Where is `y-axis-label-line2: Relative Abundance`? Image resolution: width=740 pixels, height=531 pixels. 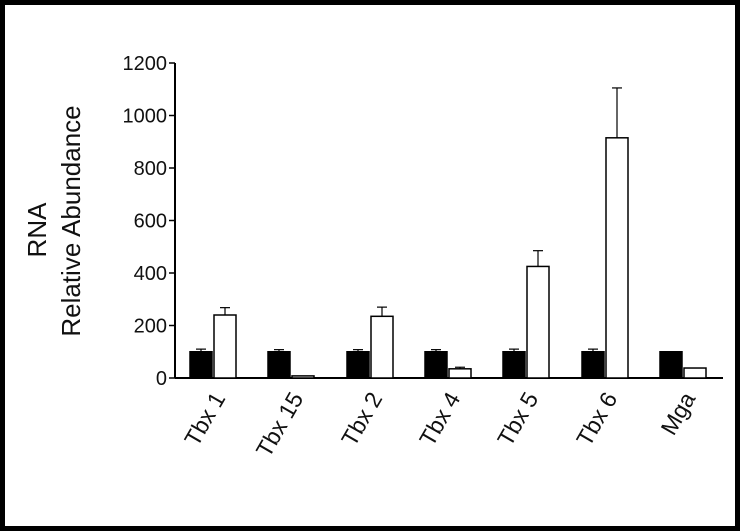 y-axis-label-line2: Relative Abundance is located at coordinates (71, 220).